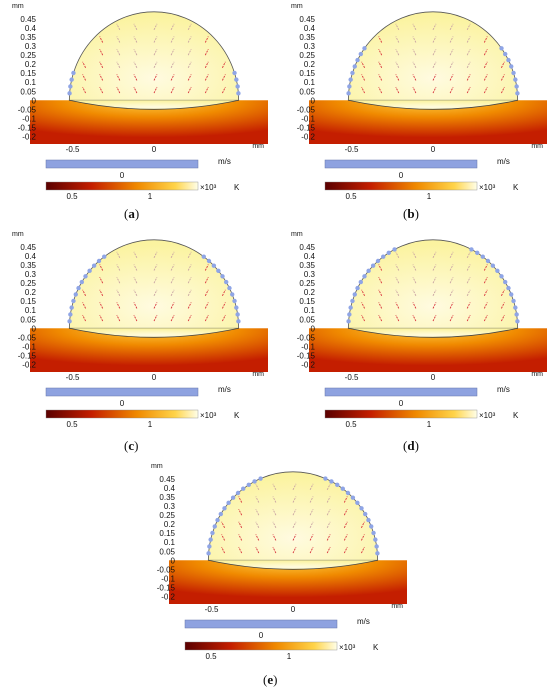  Describe the element at coordinates (297, 6) in the screenshot. I see `y-axis-unit: mm` at that location.